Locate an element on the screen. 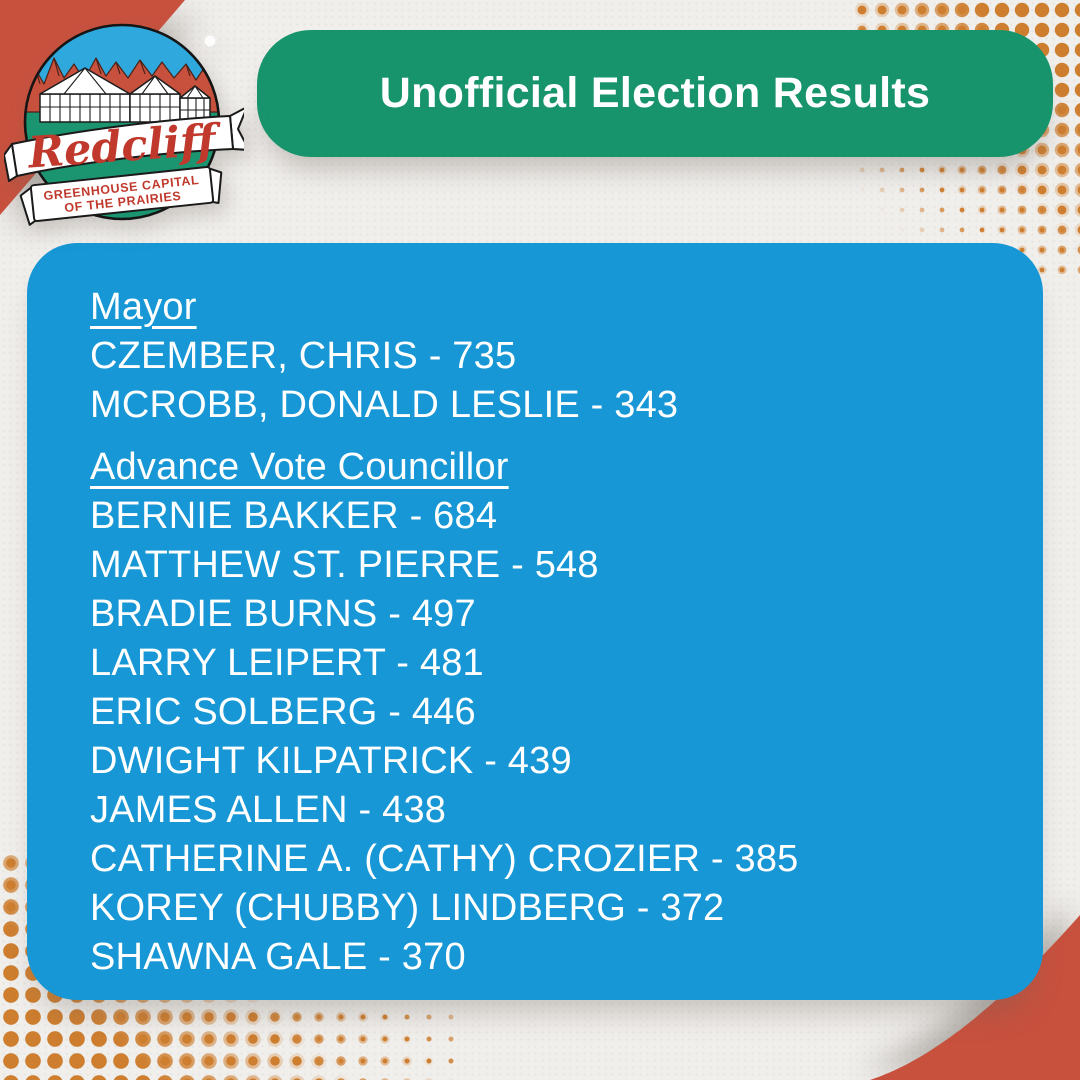 The width and height of the screenshot is (1080, 1080). title-banner: Unofficial Election Results is located at coordinates (655, 93).